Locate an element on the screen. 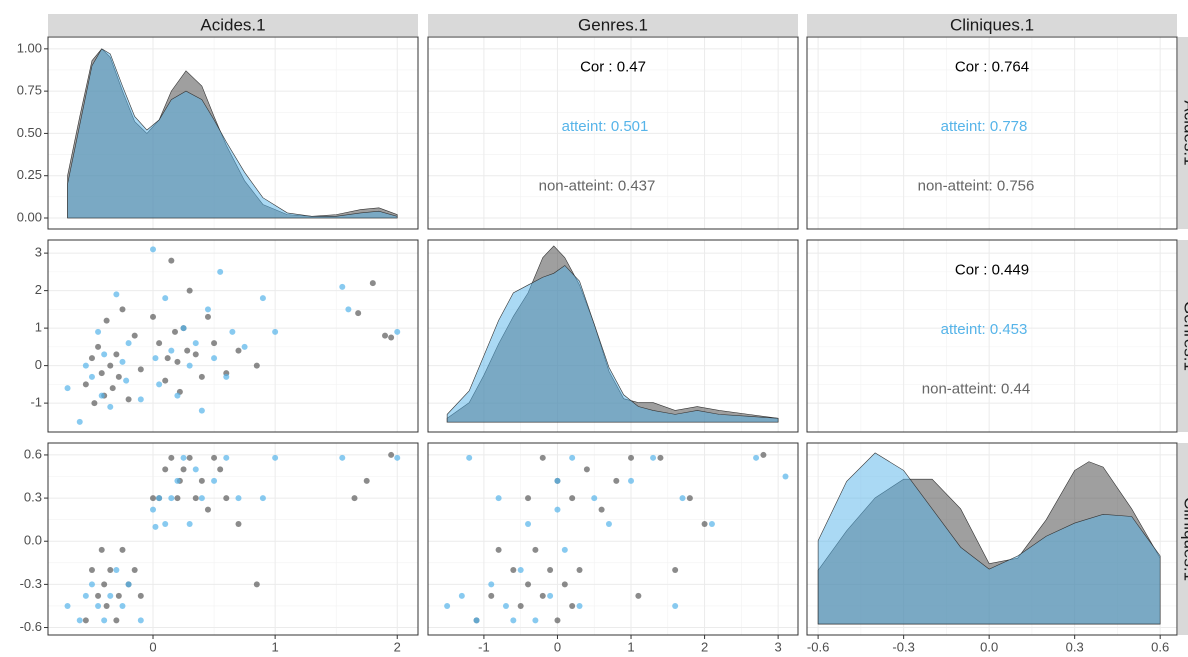 This screenshot has height=657, width=1188. y-tick-label: 0 is located at coordinates (38, 364).